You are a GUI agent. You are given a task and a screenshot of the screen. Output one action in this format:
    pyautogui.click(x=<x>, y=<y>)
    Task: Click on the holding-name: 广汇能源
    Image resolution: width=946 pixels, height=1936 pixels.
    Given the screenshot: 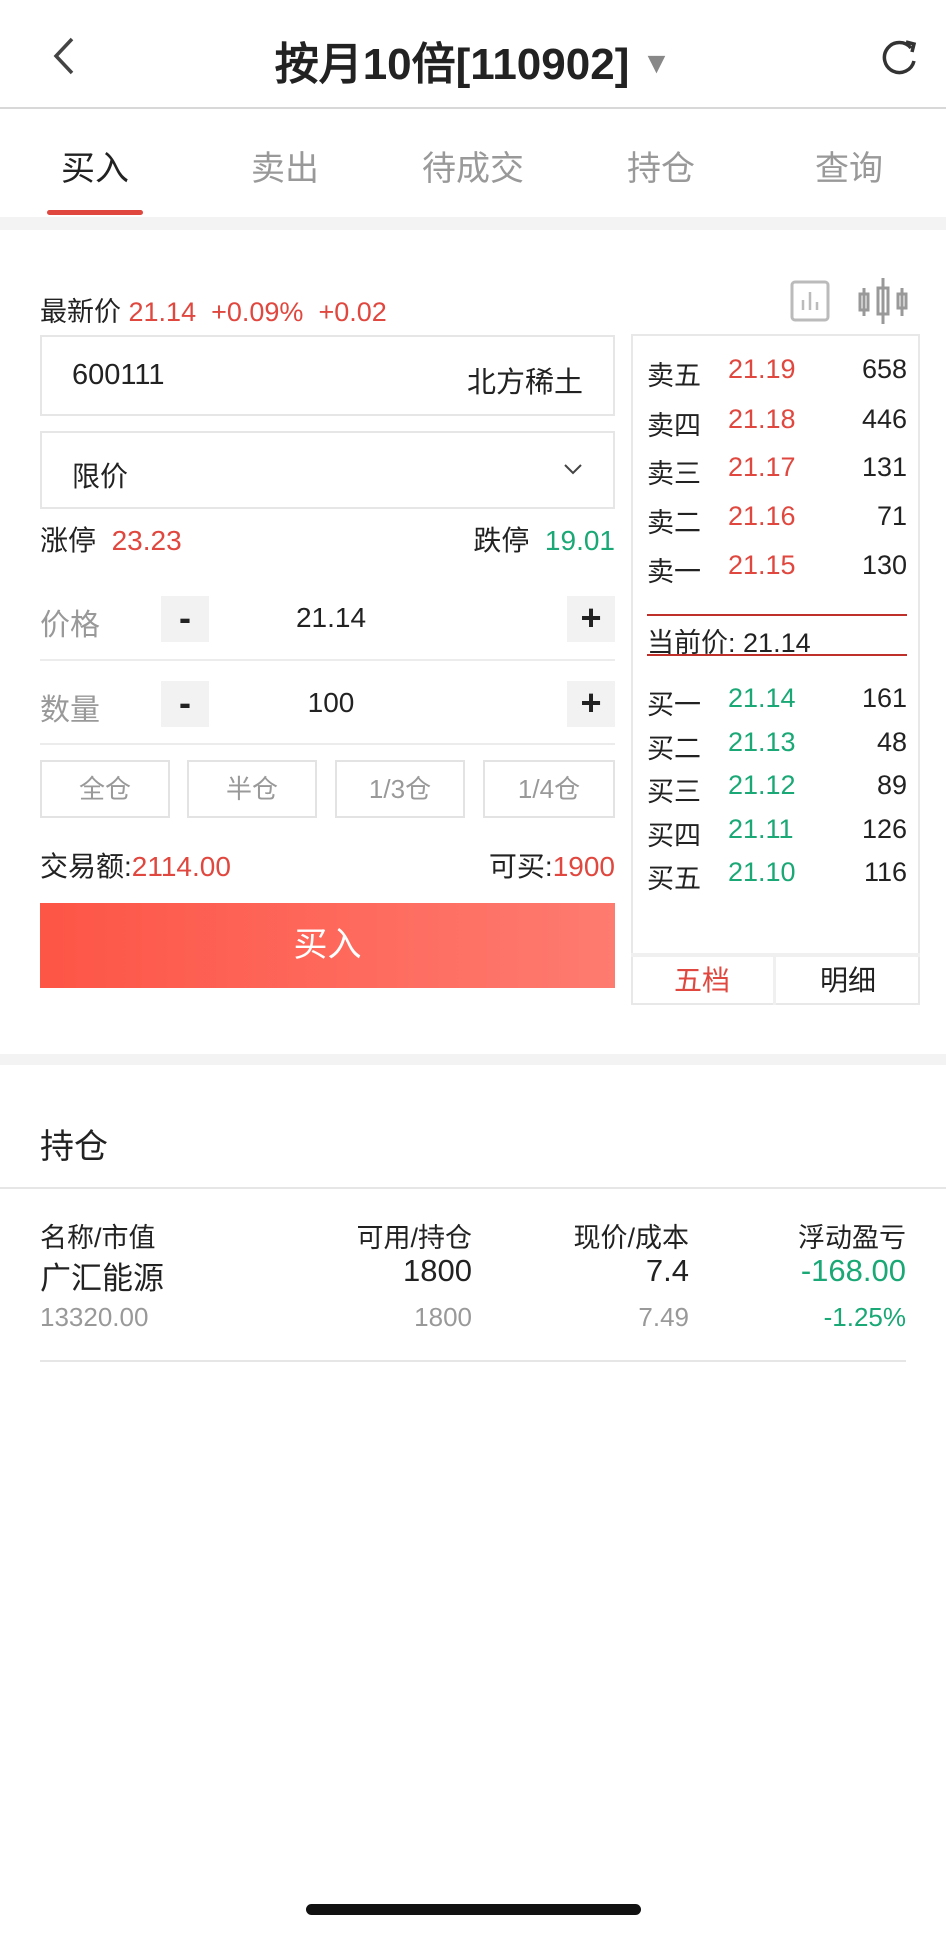 What is the action you would take?
    pyautogui.click(x=102, y=1278)
    